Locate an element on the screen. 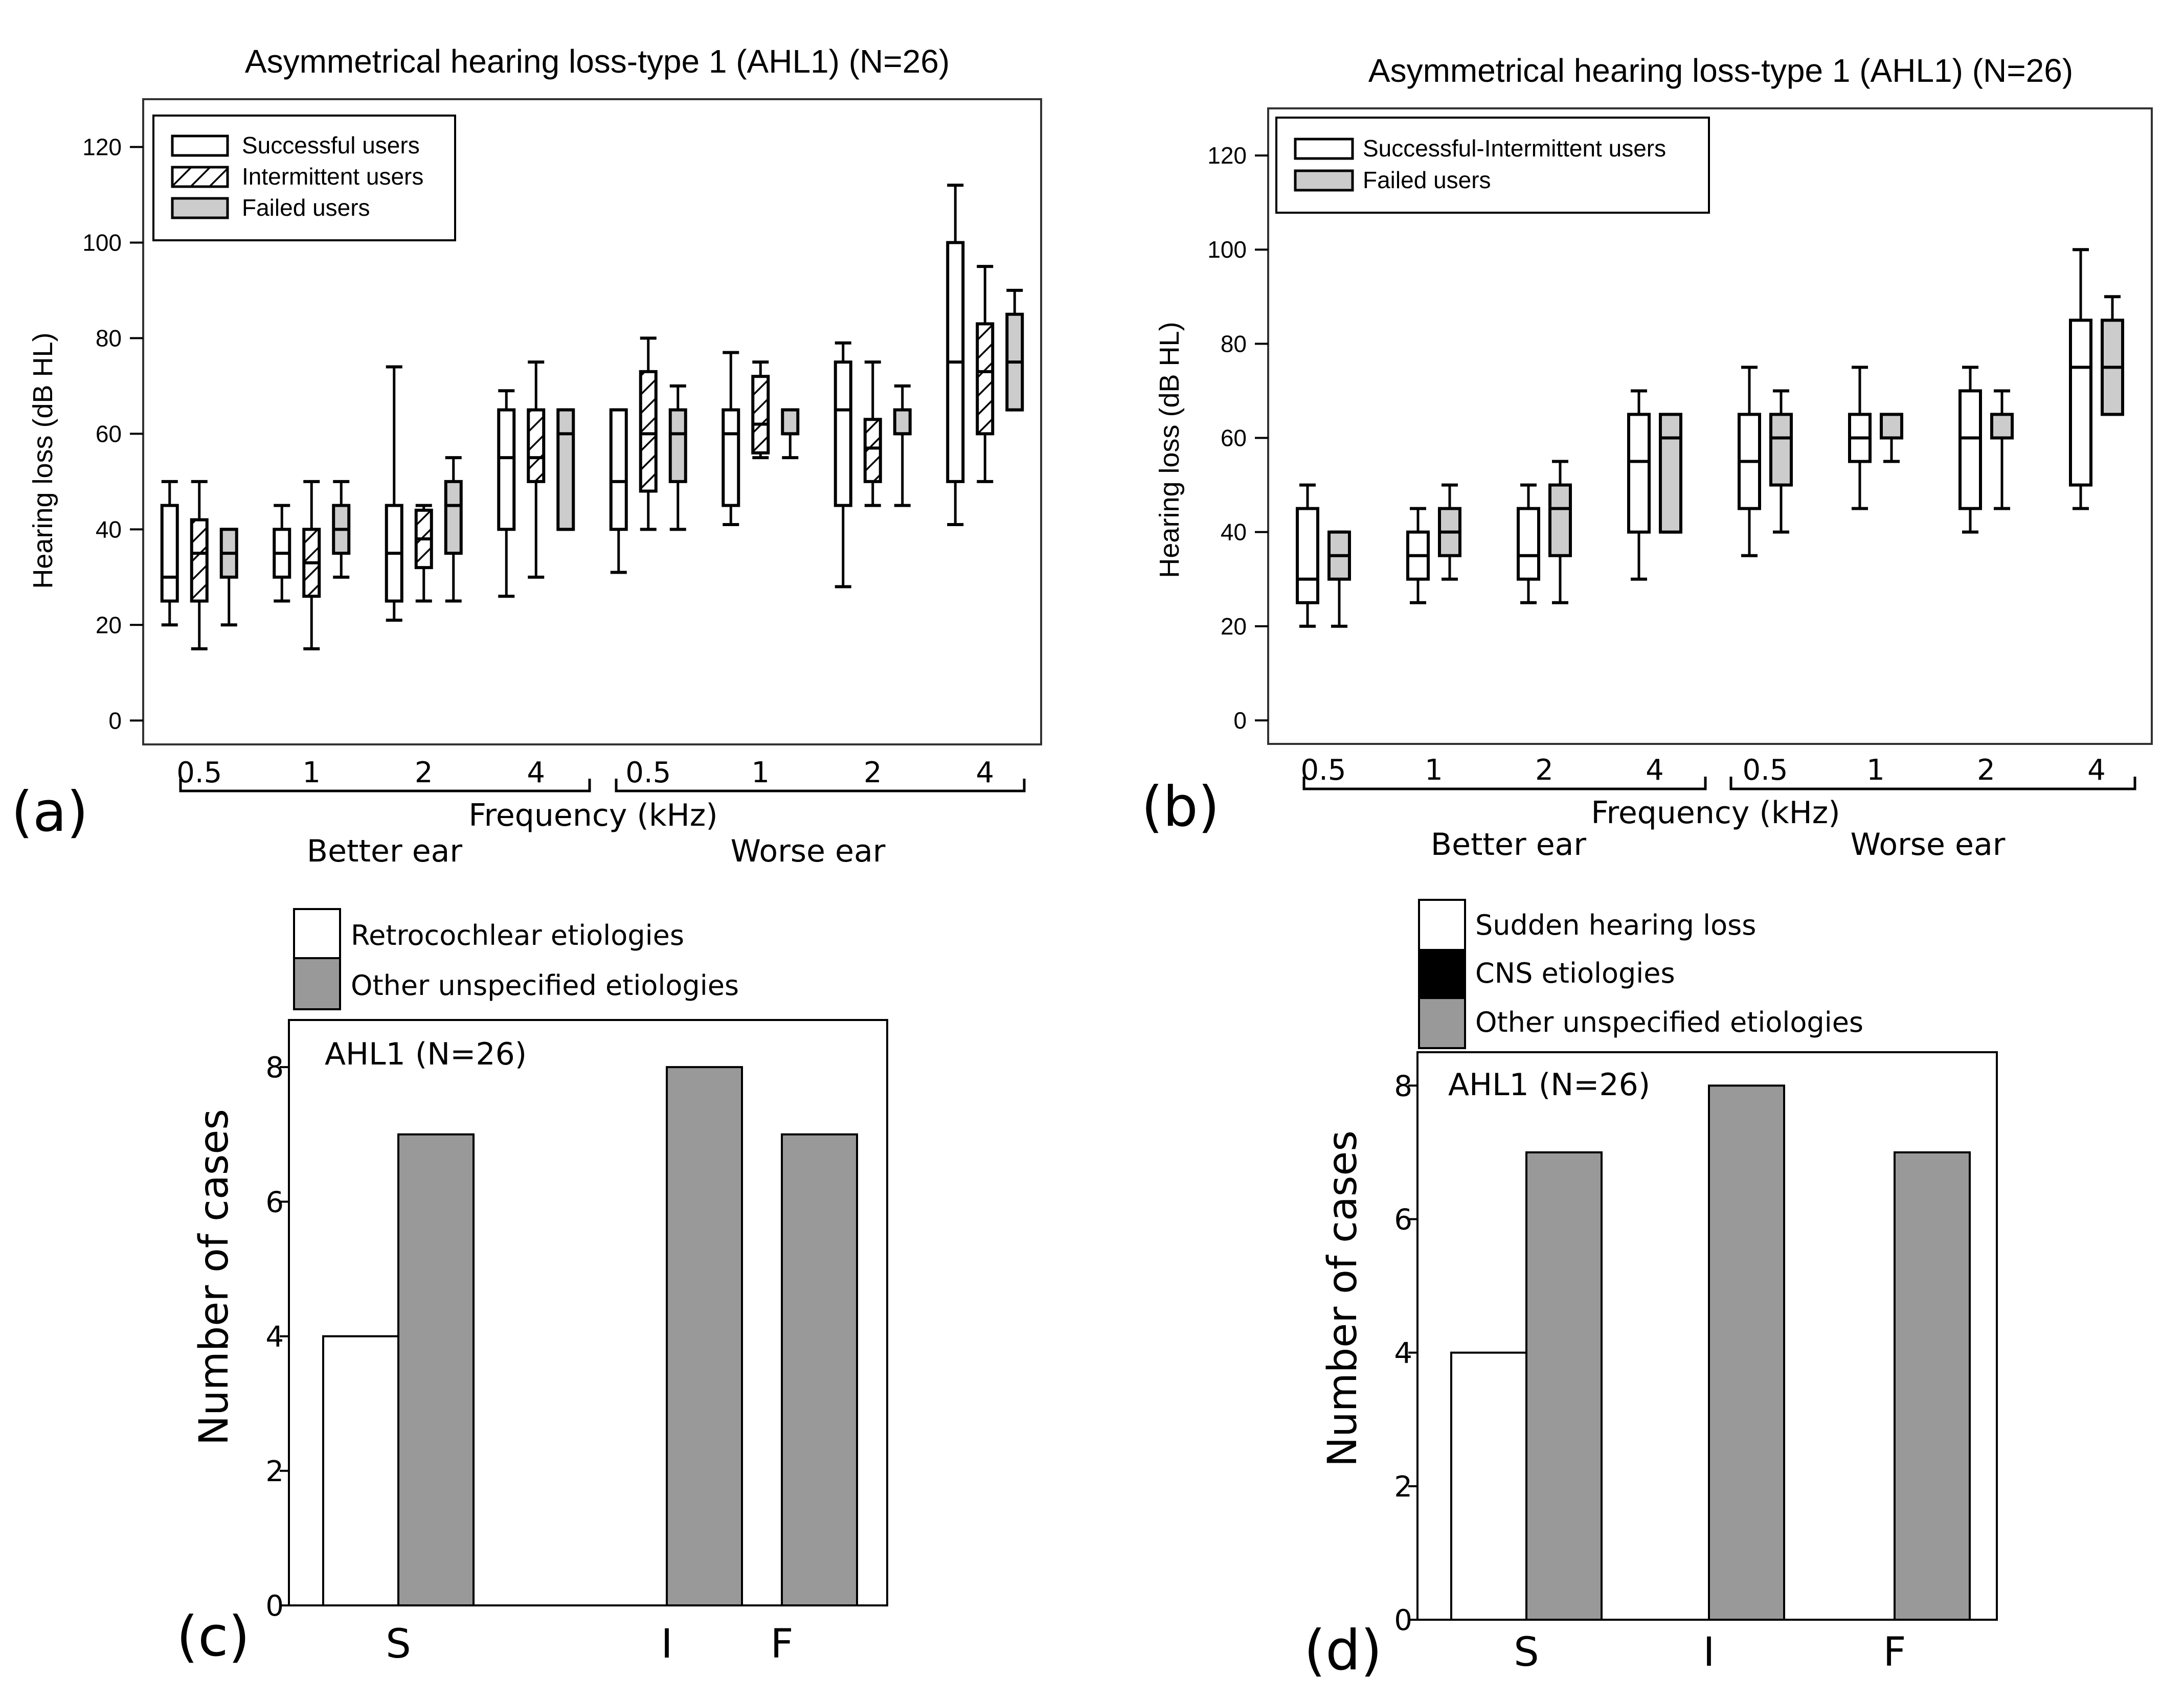  panel-d-plot-area: 0 2 4 6 8 S I F is located at coordinates (1696, 1363).